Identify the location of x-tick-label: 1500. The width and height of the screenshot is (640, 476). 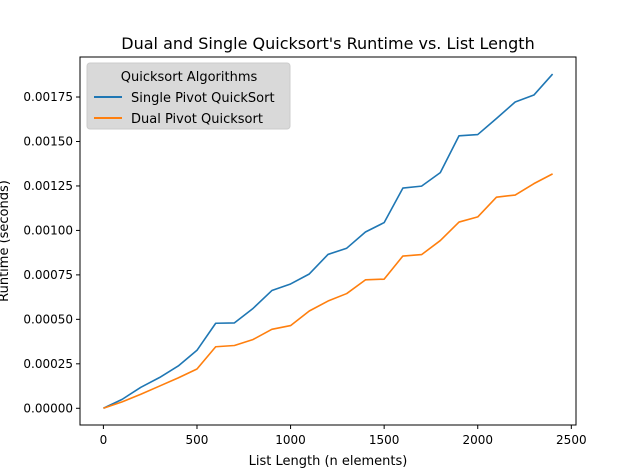
(384, 440).